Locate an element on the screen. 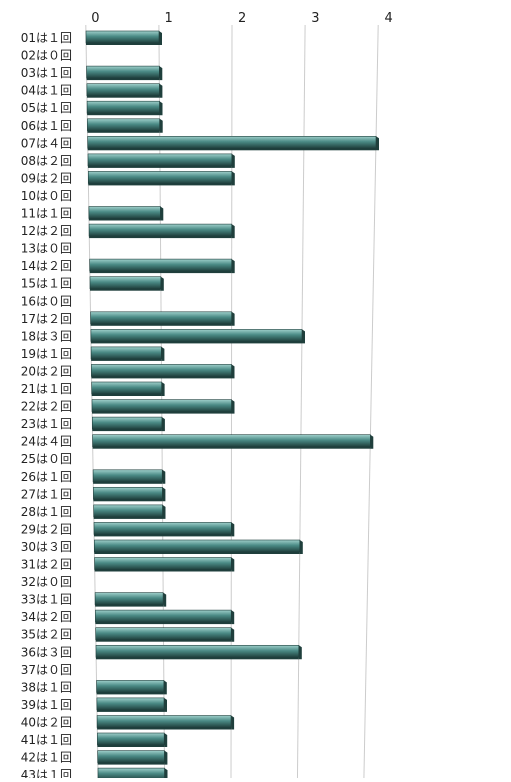 The width and height of the screenshot is (511, 782). category-label: 34は２回 is located at coordinates (46, 617).